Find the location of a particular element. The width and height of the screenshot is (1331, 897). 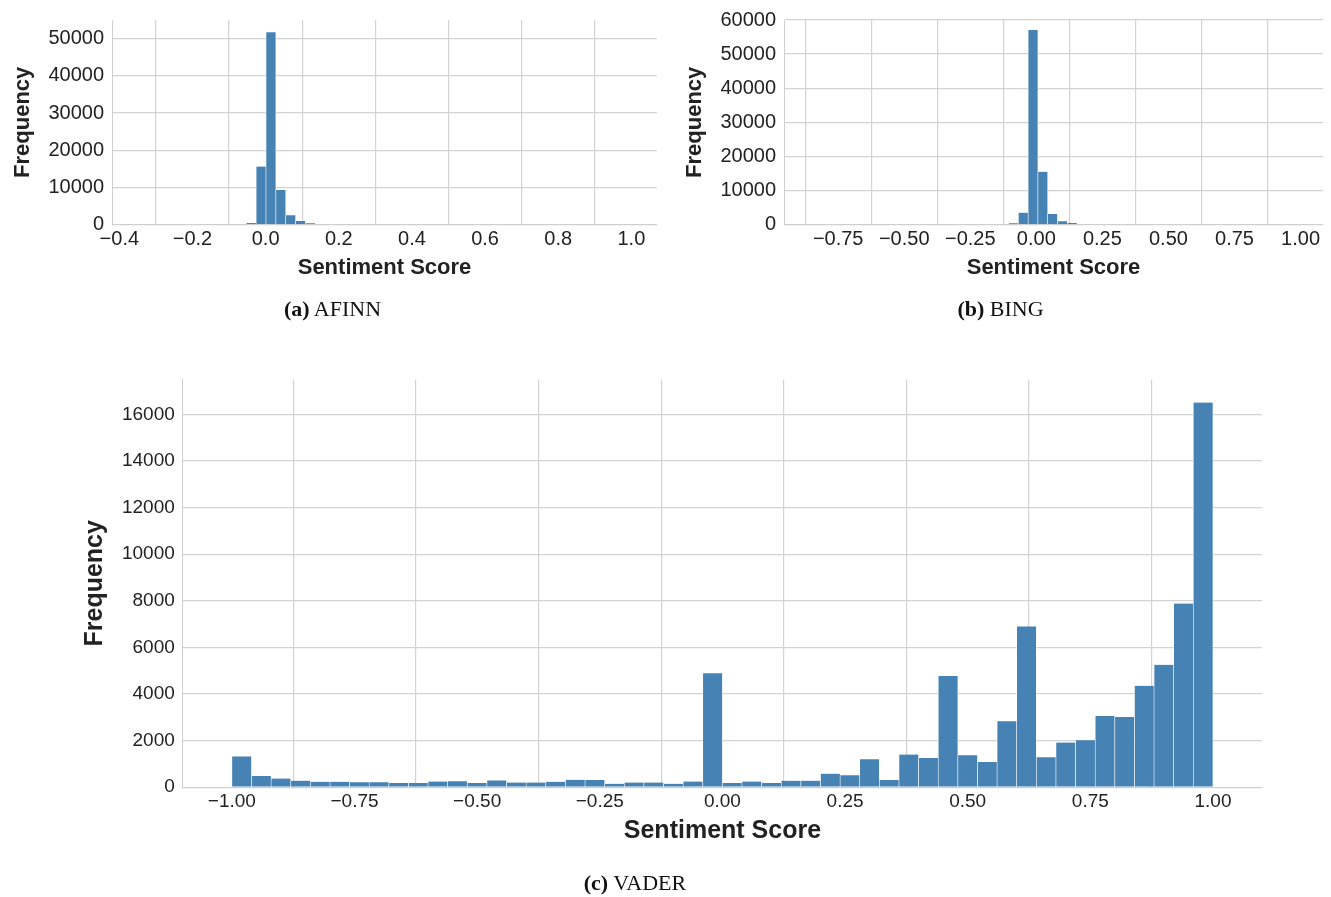

x-tick-label: 0.0 is located at coordinates (265, 238).